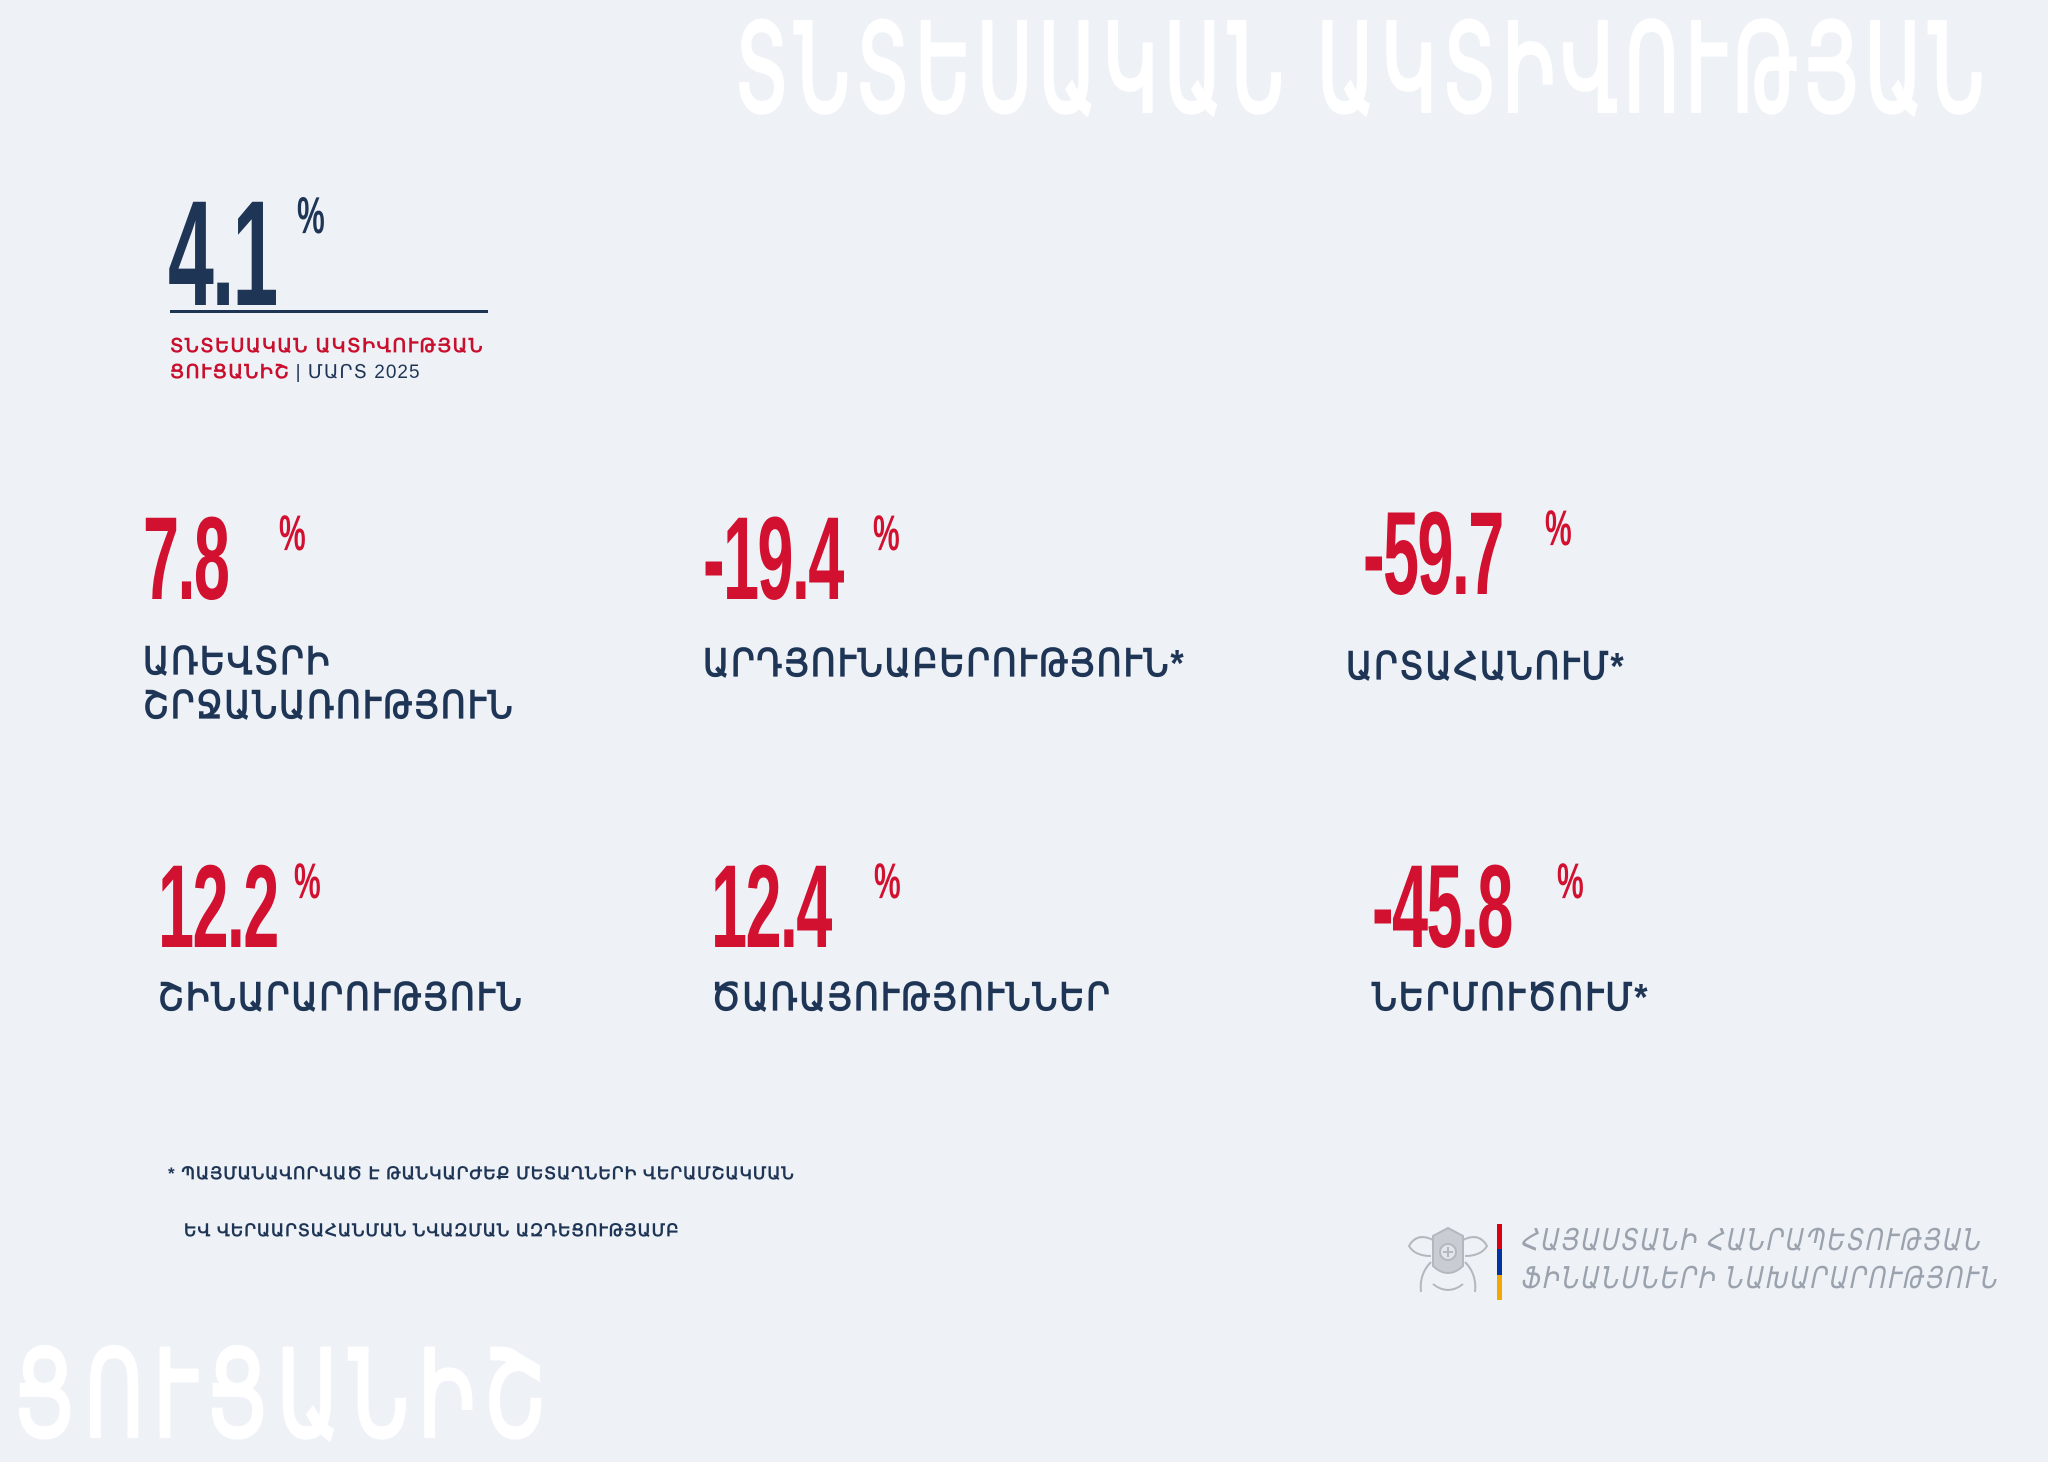 The width and height of the screenshot is (2048, 1462). Describe the element at coordinates (311, 216) in the screenshot. I see `headline-percent-sign: %` at that location.